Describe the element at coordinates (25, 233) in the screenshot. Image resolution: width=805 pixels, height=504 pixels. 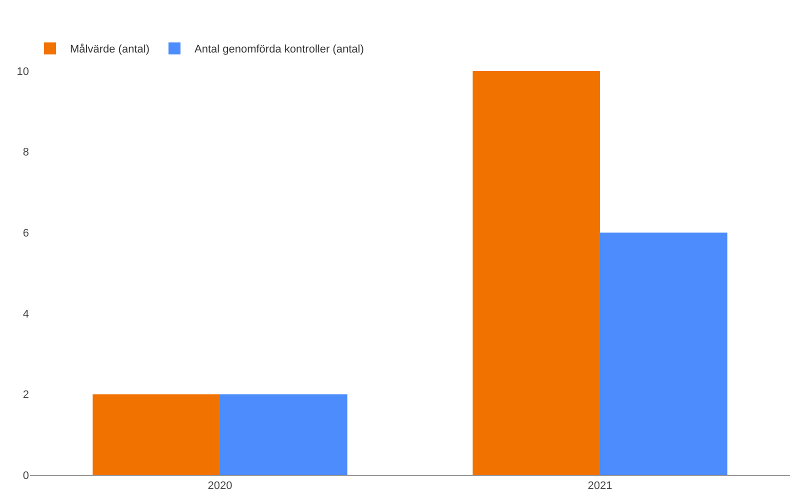
I see `y-tick-label: 6` at that location.